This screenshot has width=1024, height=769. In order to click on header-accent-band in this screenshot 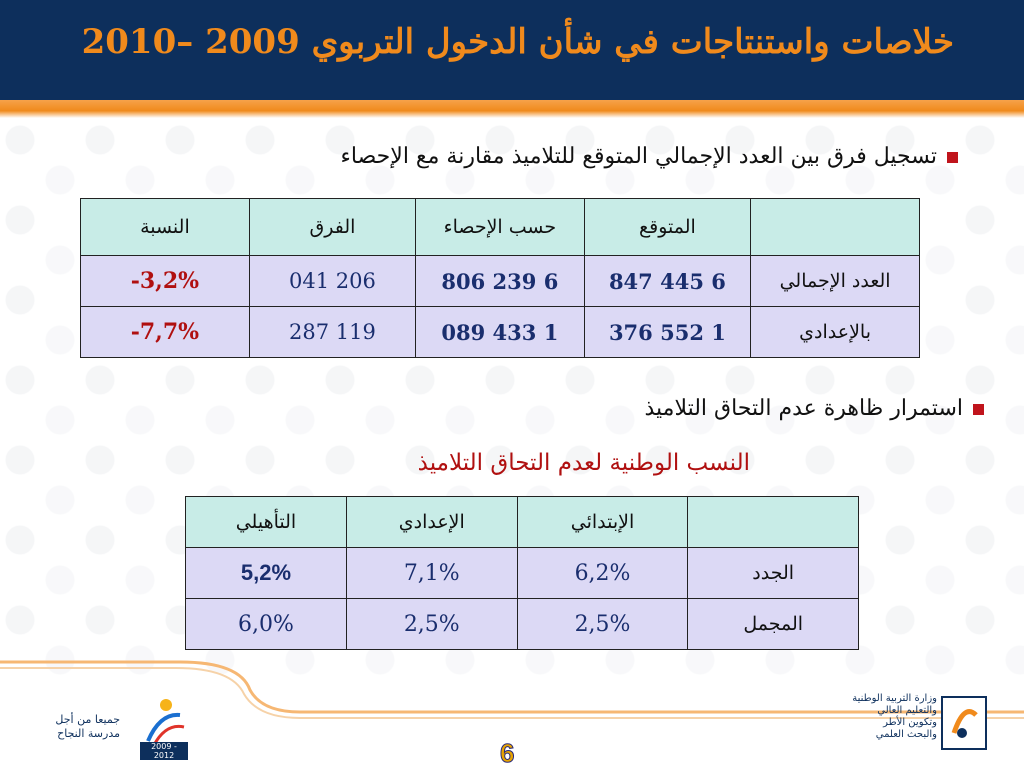, I will do `click(512, 109)`.